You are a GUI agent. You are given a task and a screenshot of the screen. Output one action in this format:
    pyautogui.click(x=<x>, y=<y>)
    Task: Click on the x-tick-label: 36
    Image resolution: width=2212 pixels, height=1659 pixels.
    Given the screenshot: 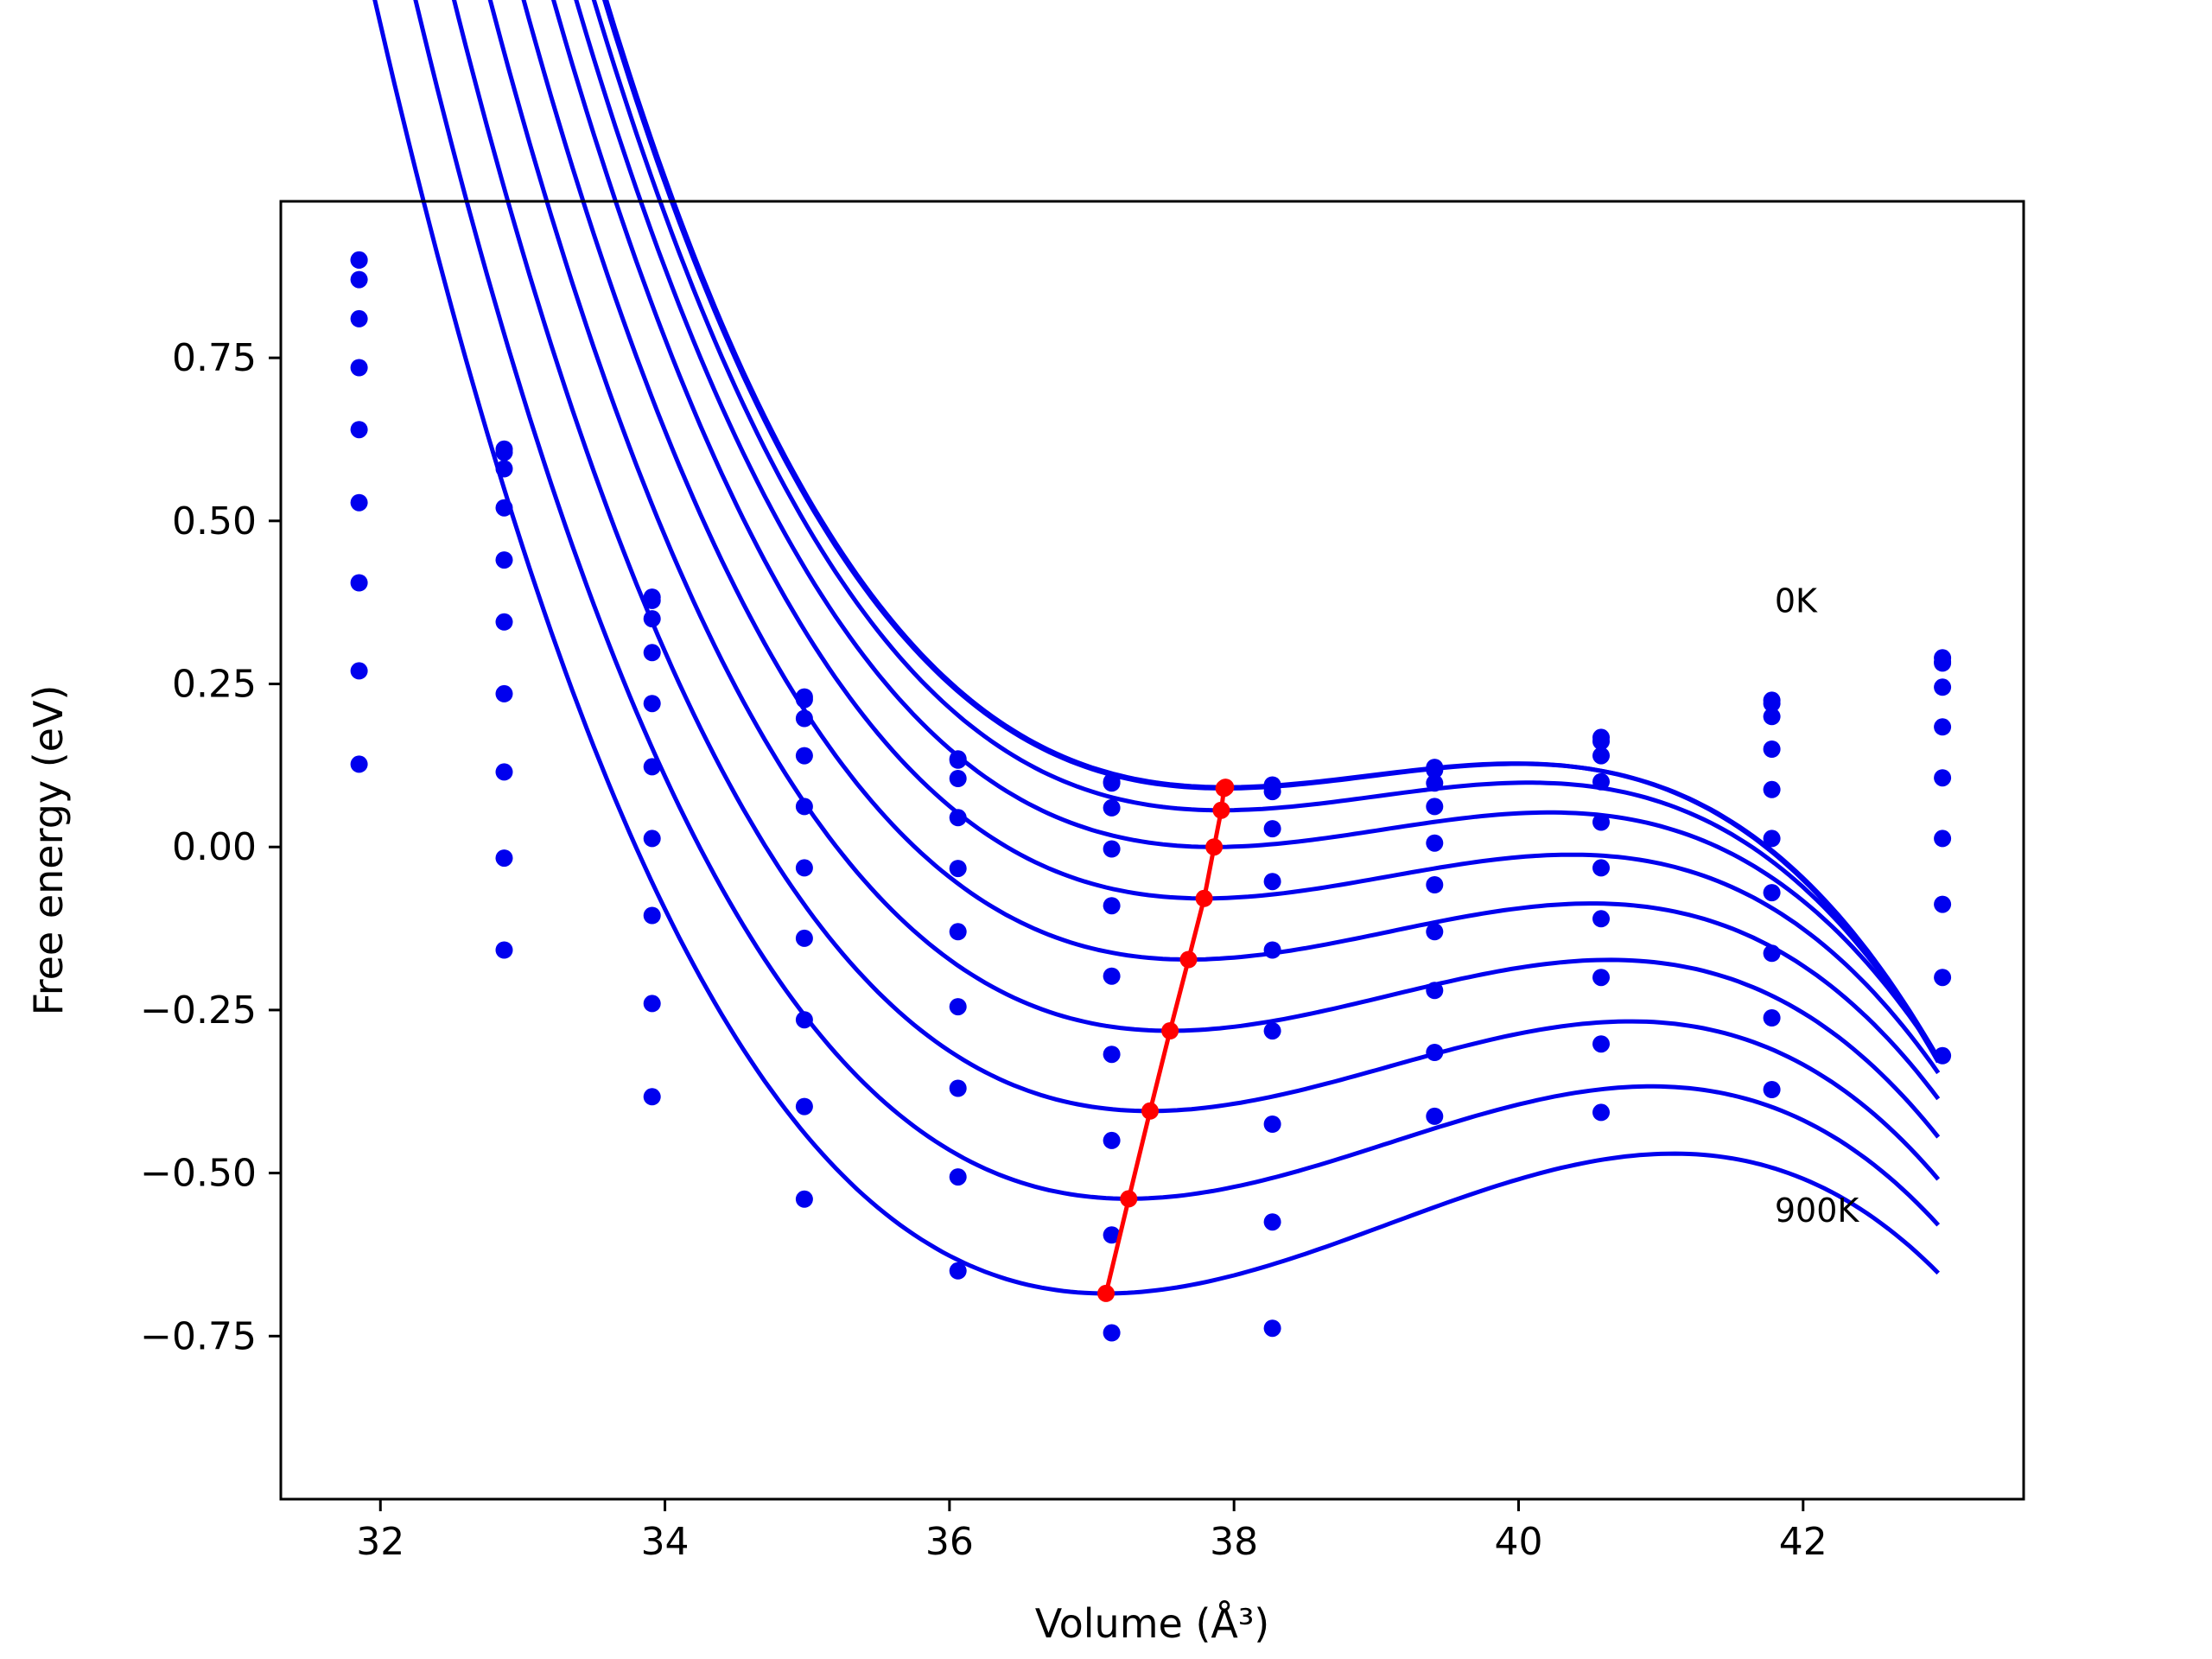 What is the action you would take?
    pyautogui.click(x=949, y=1542)
    